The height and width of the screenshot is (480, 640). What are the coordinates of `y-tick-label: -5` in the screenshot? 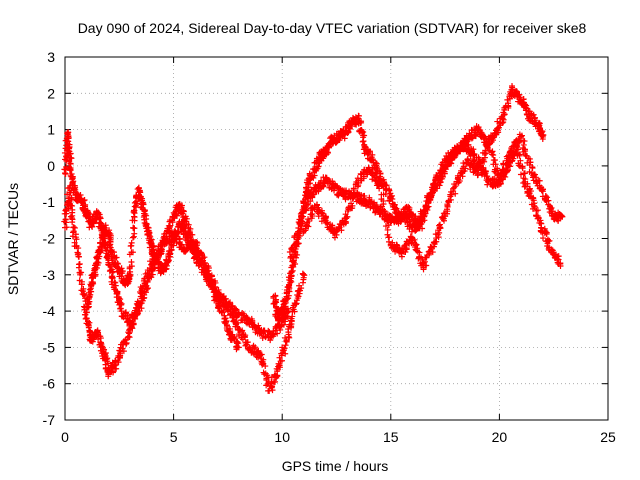 It's located at (49, 347).